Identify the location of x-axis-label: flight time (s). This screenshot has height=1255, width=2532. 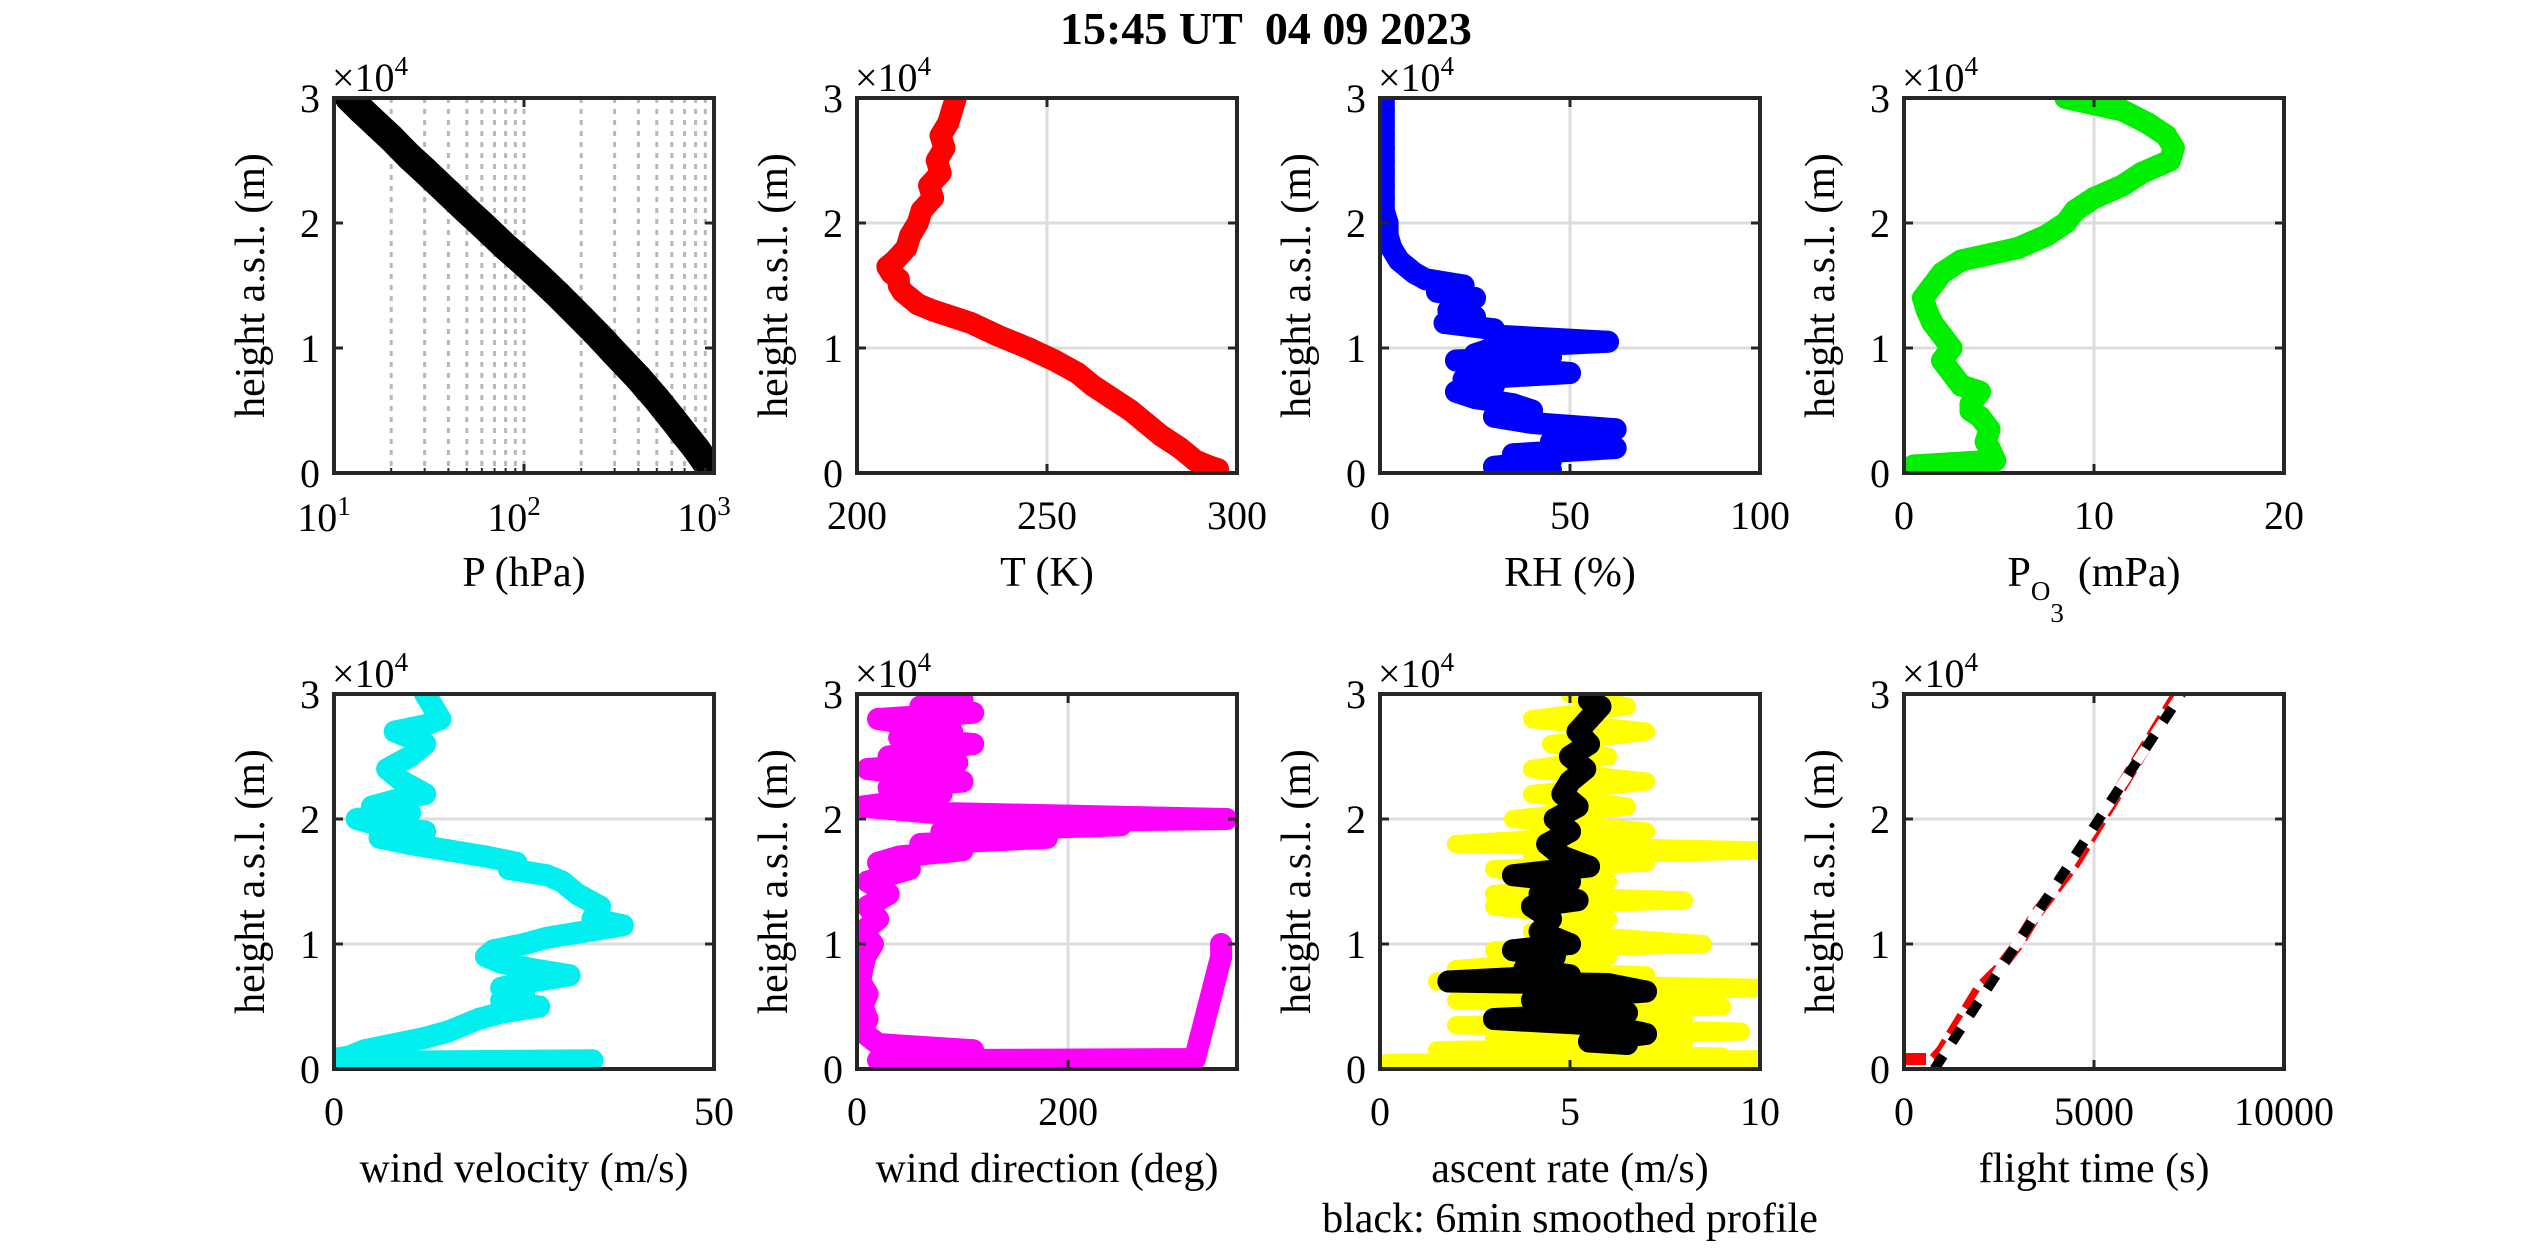
(2094, 1169).